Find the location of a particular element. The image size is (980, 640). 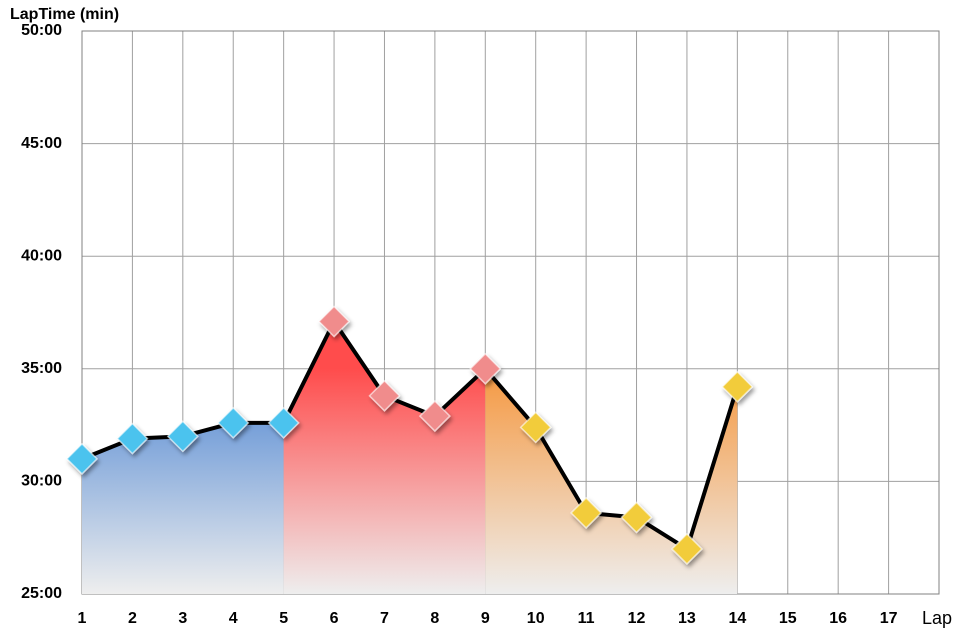

x-tick-label: 1 is located at coordinates (82, 618).